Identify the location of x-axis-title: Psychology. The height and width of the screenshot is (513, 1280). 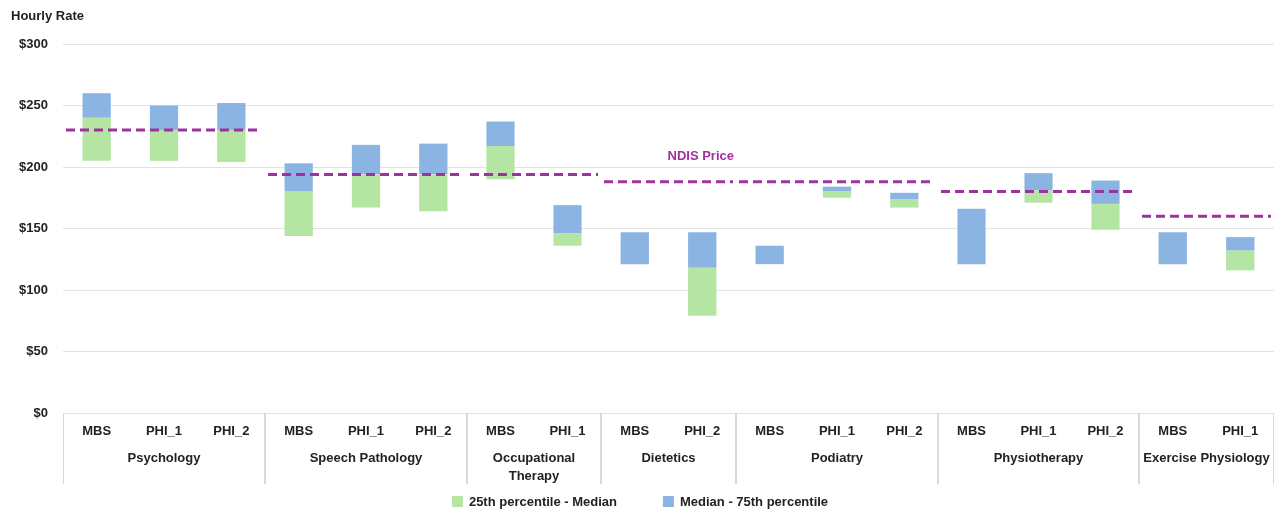
(164, 457).